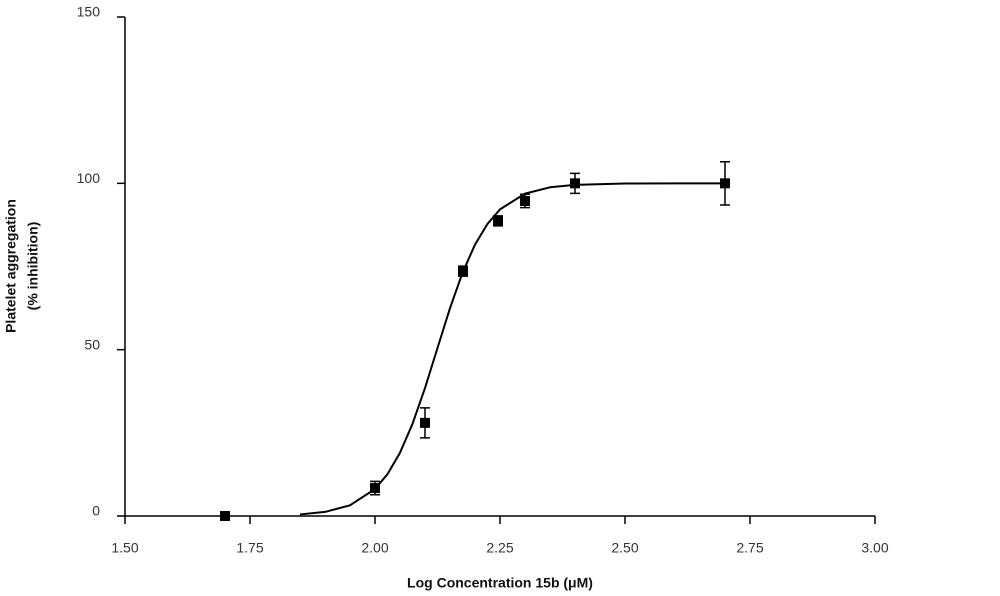  I want to click on x-tick-label: 1.50, so click(124, 548).